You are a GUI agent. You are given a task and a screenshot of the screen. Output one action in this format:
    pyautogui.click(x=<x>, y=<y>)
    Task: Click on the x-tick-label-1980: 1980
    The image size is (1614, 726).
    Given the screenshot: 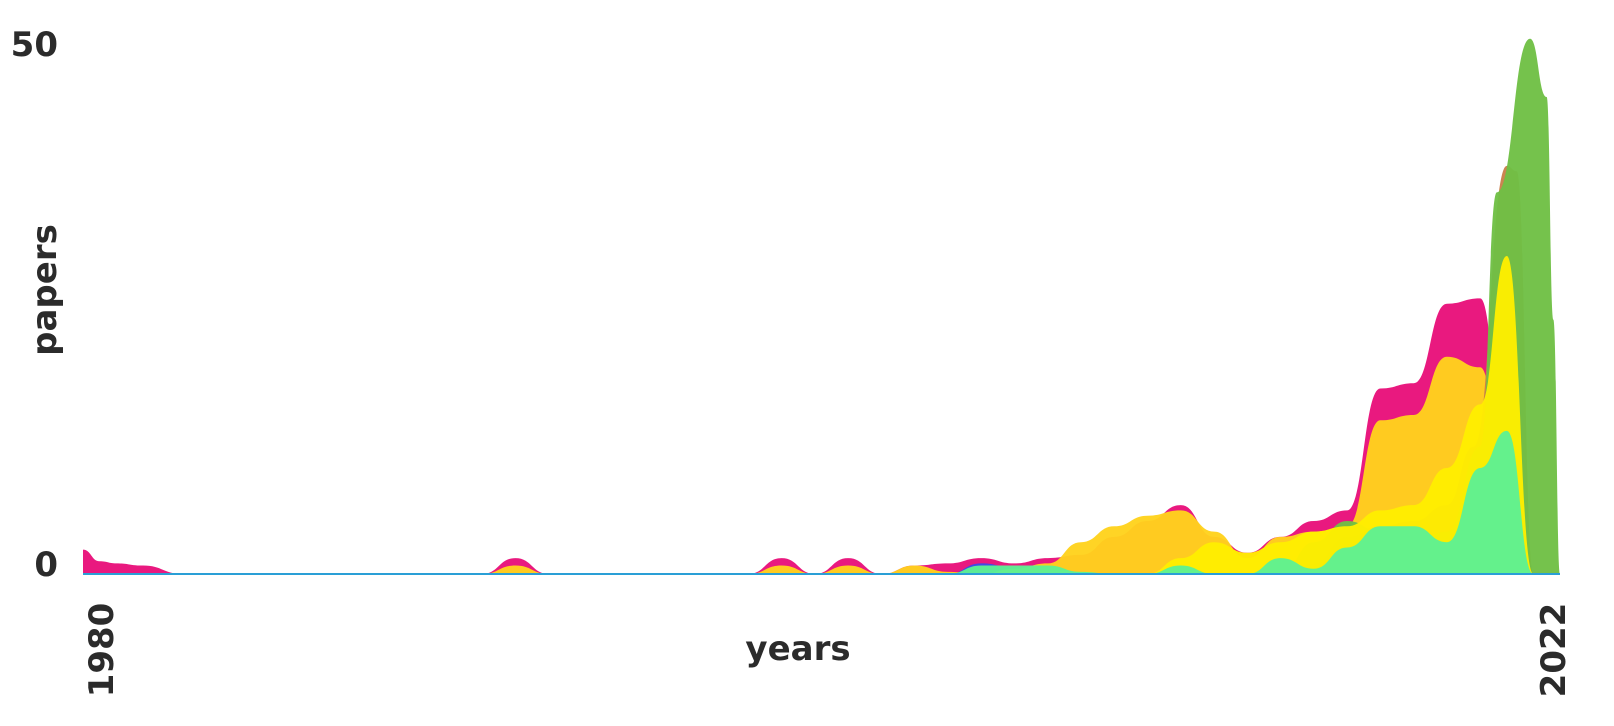 What is the action you would take?
    pyautogui.click(x=102, y=650)
    